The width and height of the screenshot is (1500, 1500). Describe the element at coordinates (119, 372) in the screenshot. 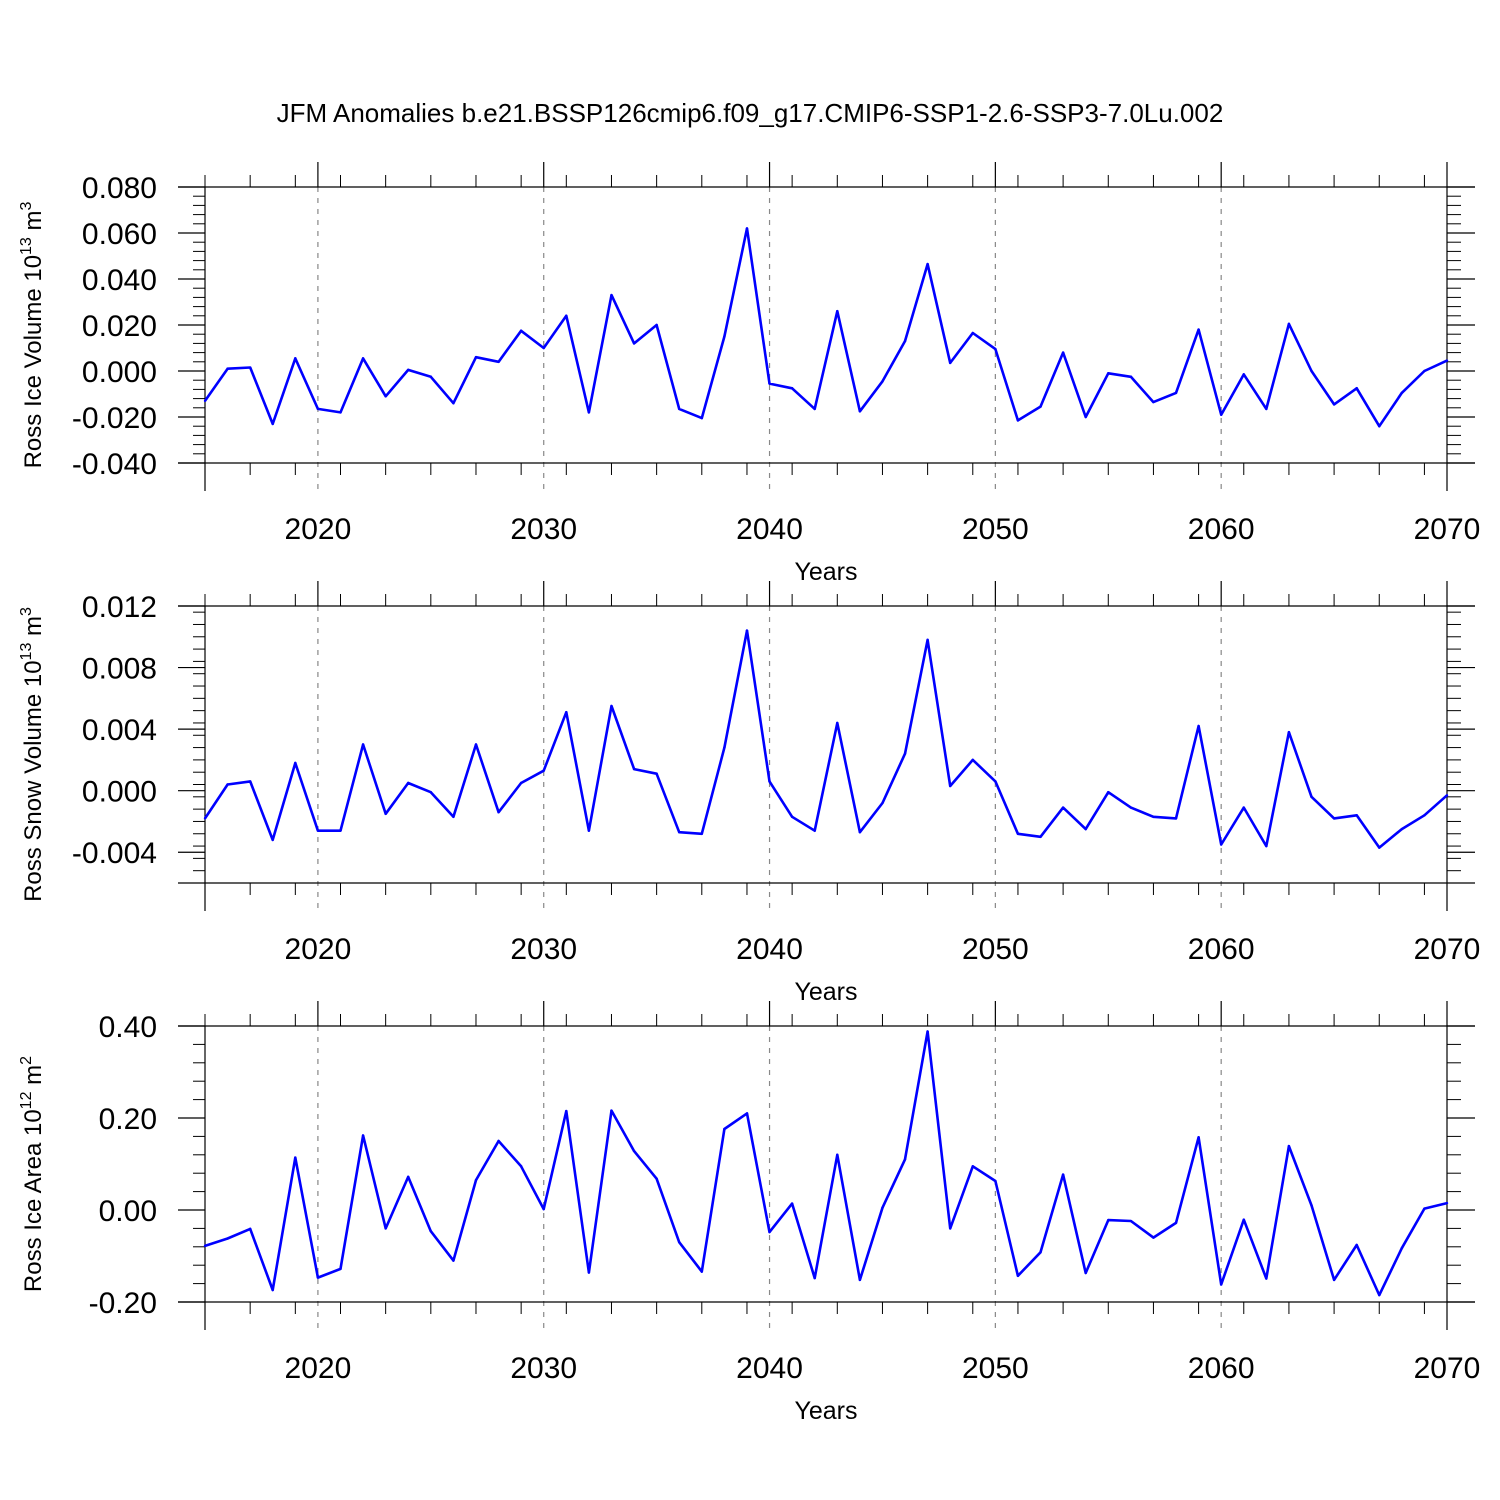

I see `y-tick-label: 0.000` at that location.